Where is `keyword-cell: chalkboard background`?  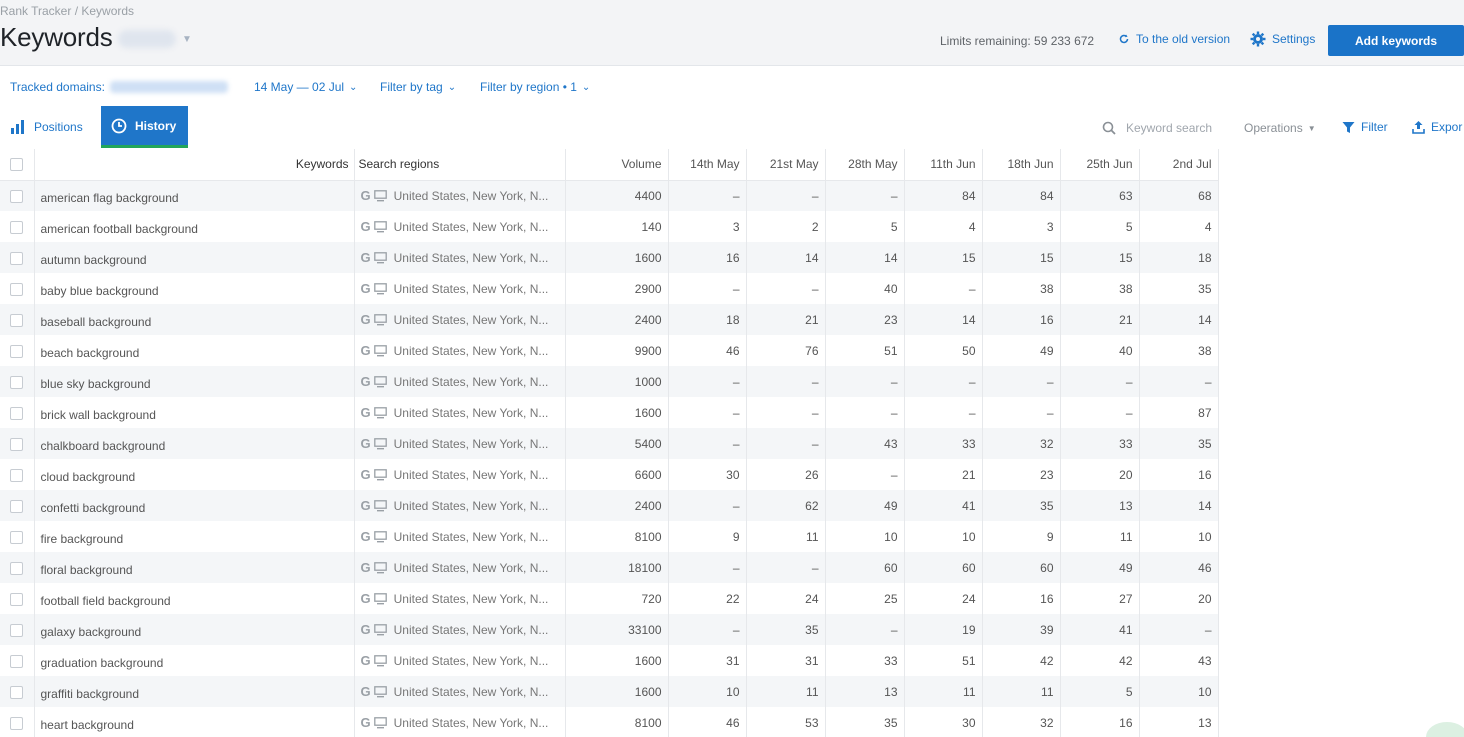
keyword-cell: chalkboard background is located at coordinates (194, 443).